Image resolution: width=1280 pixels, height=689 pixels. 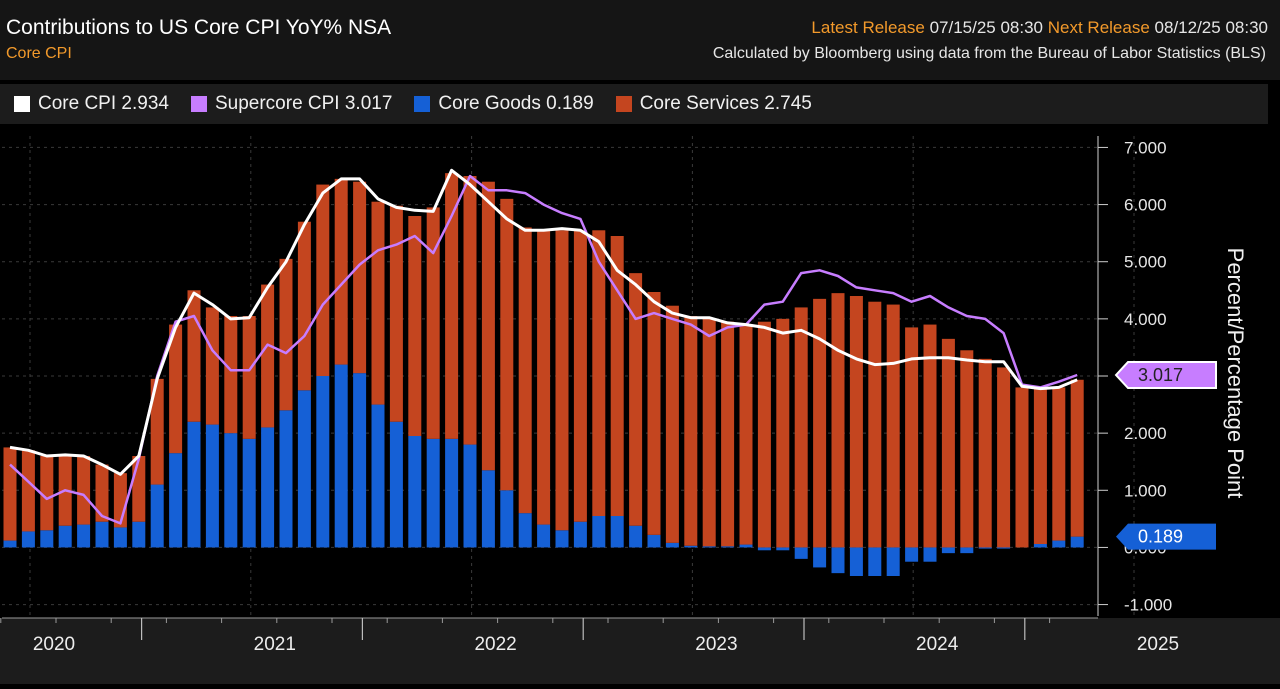 I want to click on legend-item-supercore-cpi: Supercore CPI 3.017, so click(x=291, y=104).